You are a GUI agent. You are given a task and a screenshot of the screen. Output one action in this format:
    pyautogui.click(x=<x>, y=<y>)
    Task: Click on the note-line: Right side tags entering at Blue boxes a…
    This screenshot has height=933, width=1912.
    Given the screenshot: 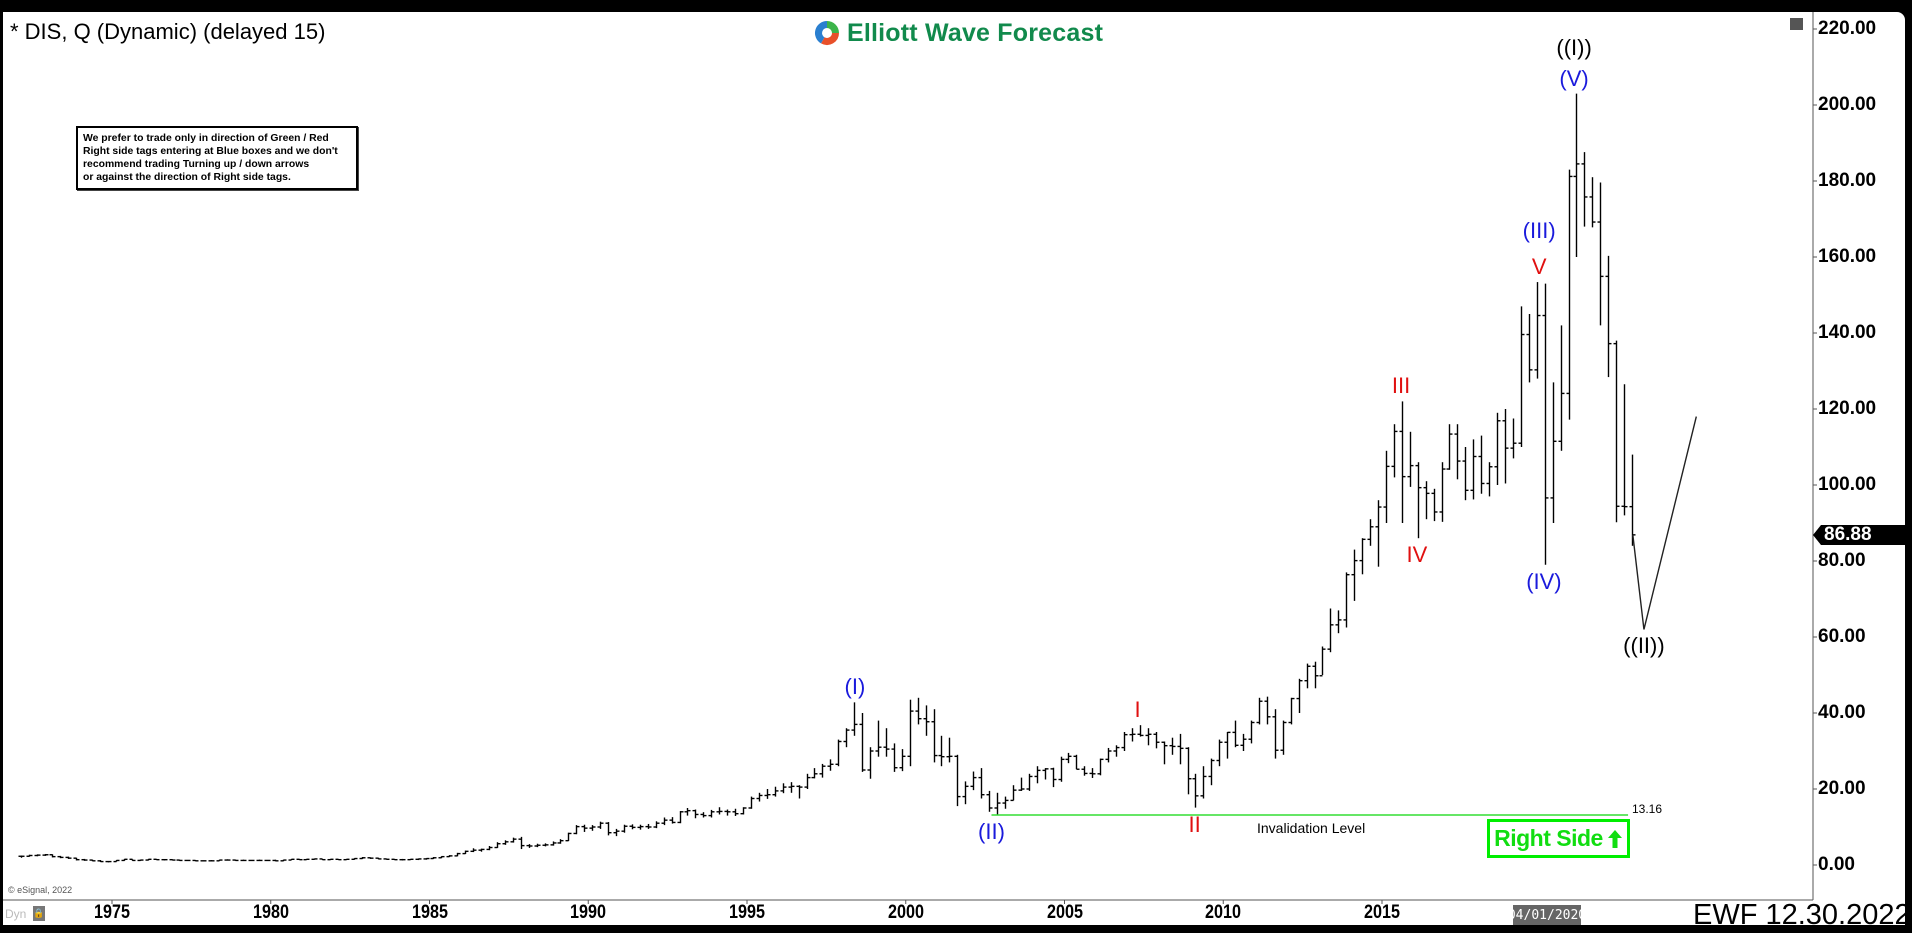 What is the action you would take?
    pyautogui.click(x=210, y=151)
    